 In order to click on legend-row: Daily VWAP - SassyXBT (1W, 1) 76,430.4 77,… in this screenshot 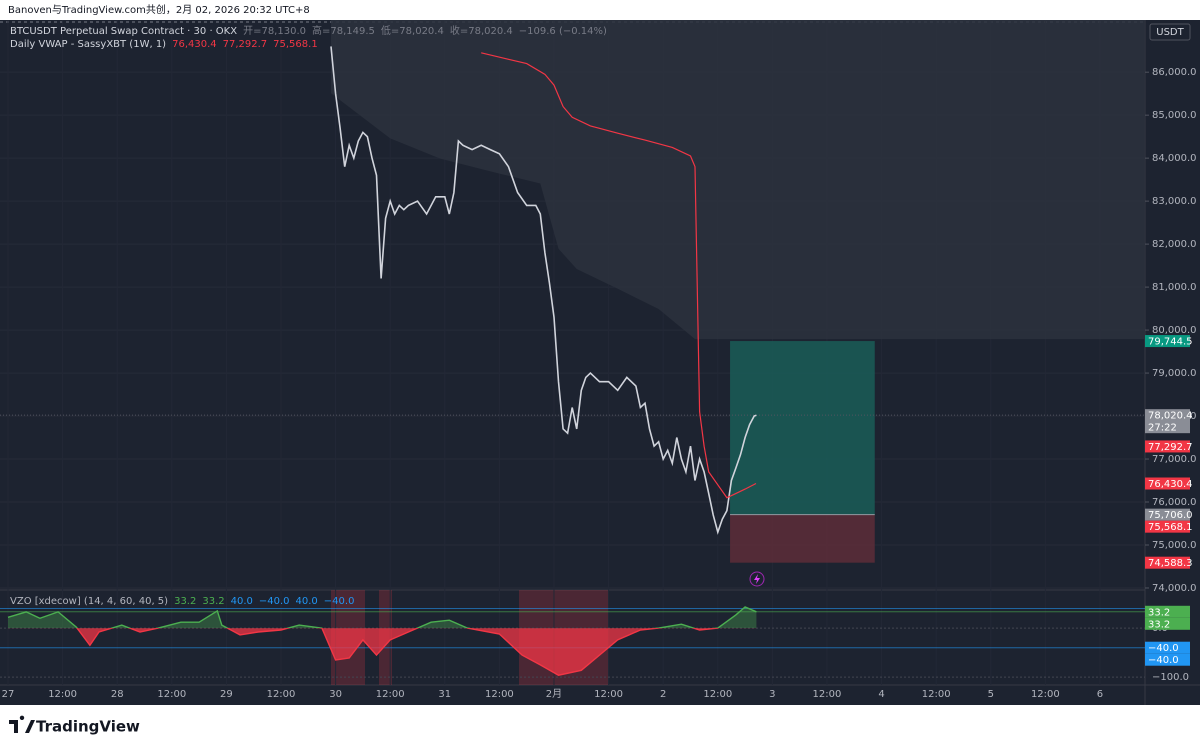, I will do `click(164, 44)`.